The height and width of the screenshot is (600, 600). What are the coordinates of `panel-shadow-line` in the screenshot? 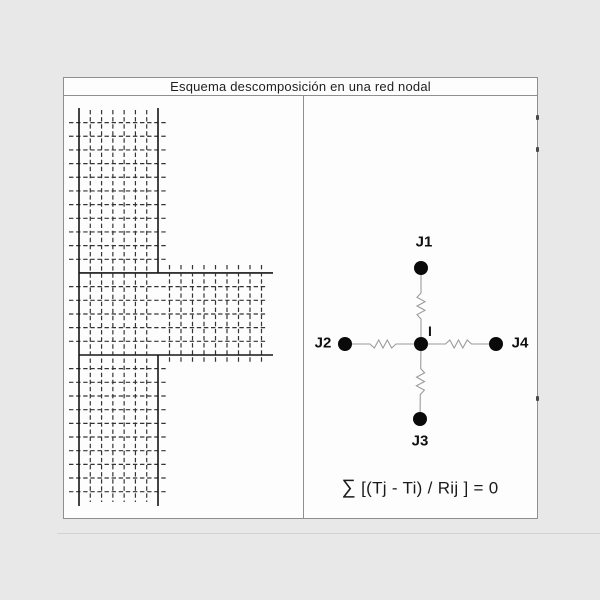 It's located at (328, 533).